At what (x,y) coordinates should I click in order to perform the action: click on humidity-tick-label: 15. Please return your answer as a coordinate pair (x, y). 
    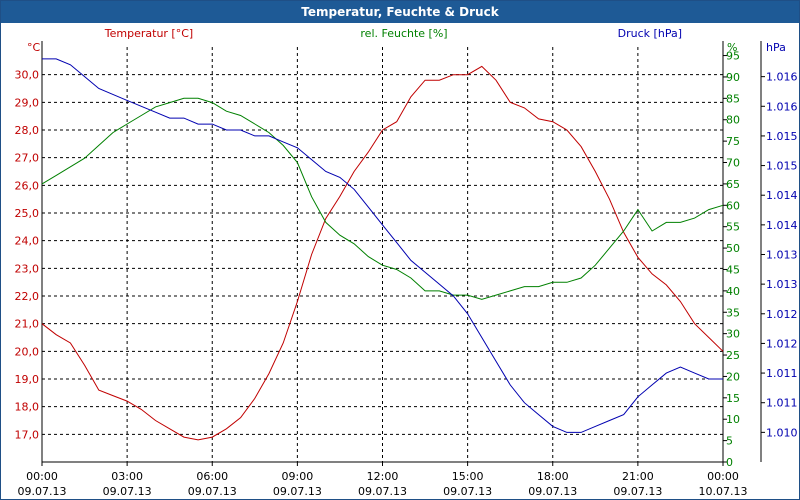
    Looking at the image, I should click on (733, 398).